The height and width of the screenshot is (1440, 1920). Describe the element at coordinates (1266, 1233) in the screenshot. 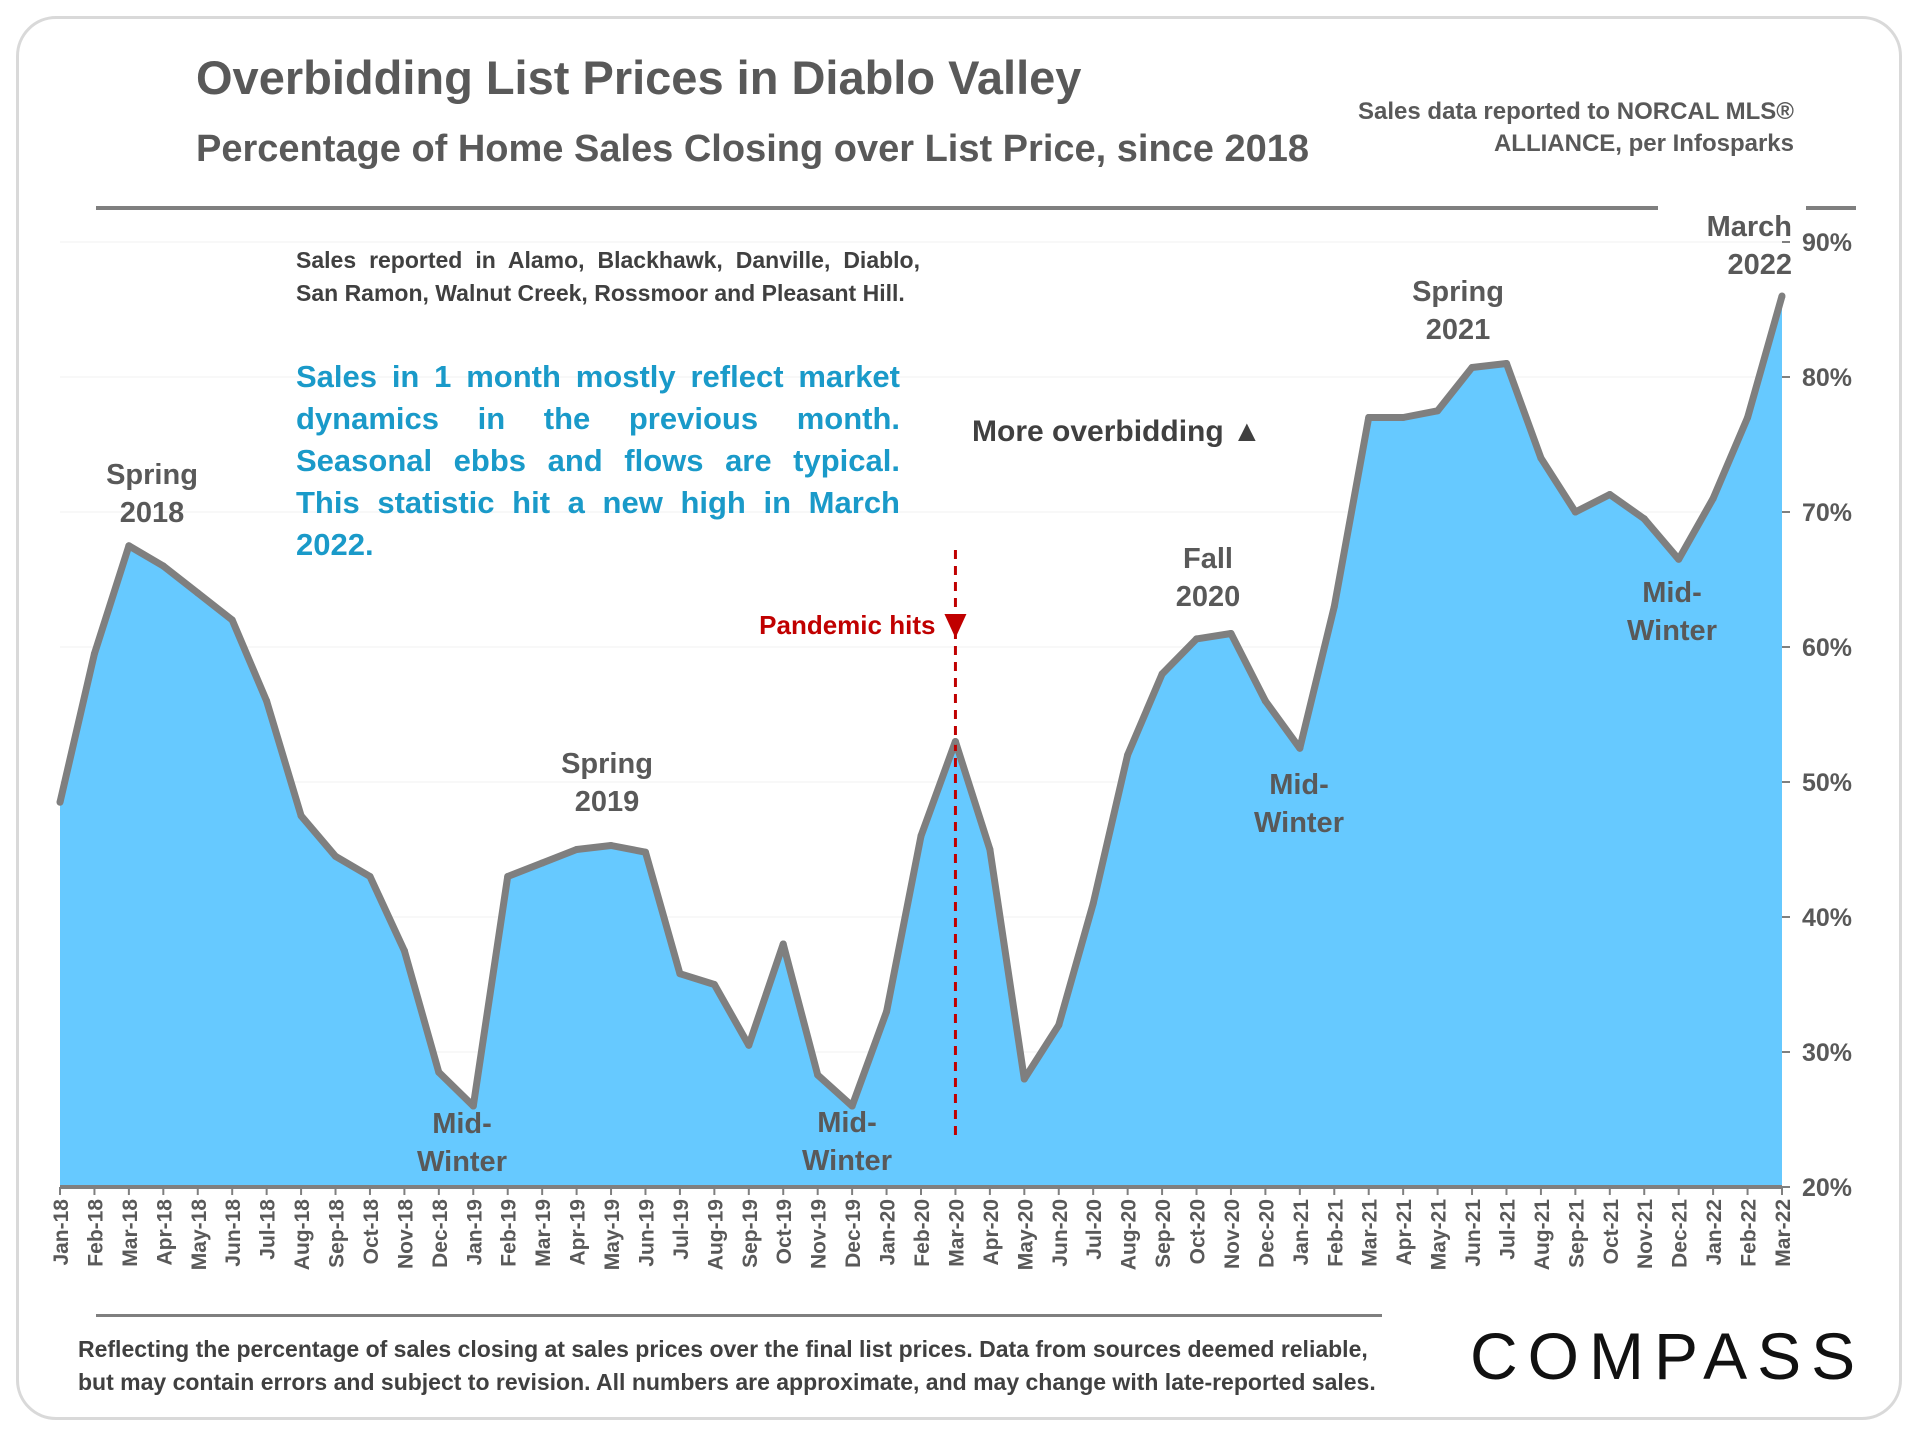

I see `x-tick-label: Dec-20` at that location.